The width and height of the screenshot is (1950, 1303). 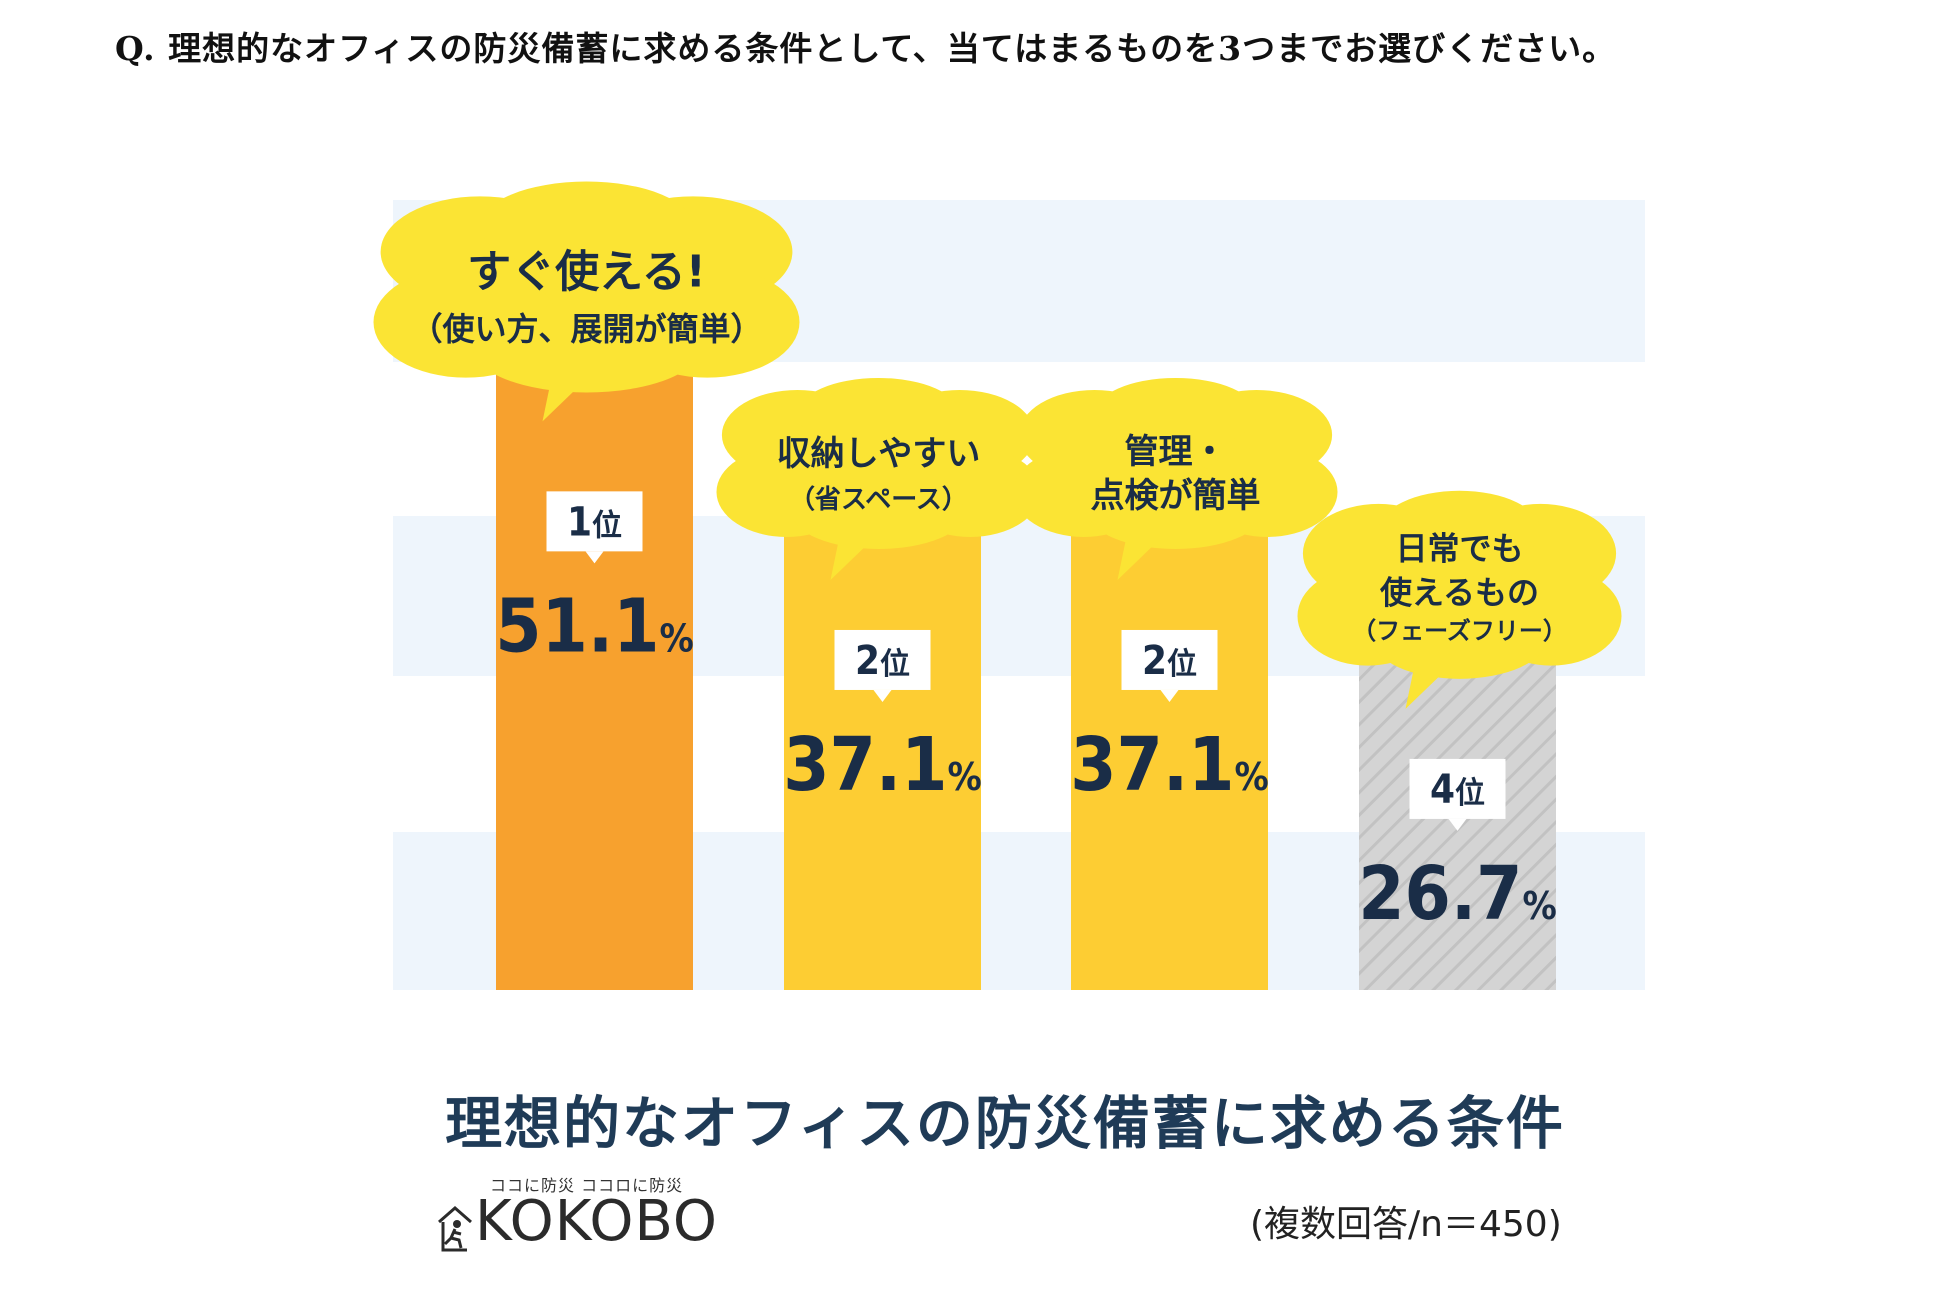 What do you see at coordinates (586, 329) in the screenshot?
I see `bubble-text-line: （使い方、展開が簡単）` at bounding box center [586, 329].